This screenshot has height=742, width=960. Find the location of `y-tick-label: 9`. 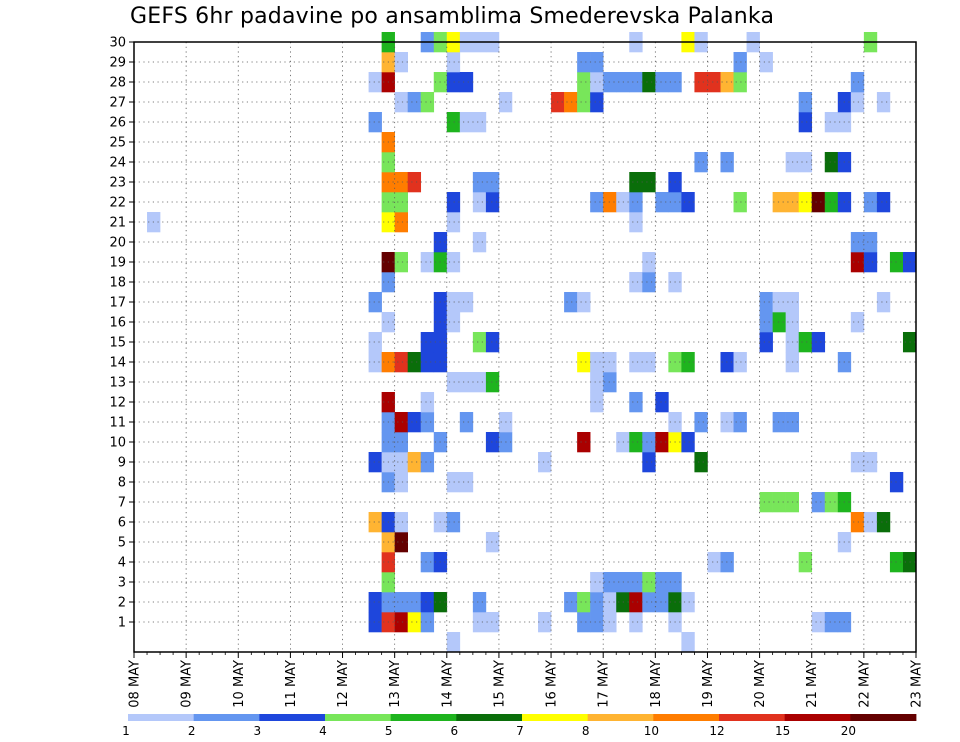

y-tick-label: 9 is located at coordinates (122, 463).